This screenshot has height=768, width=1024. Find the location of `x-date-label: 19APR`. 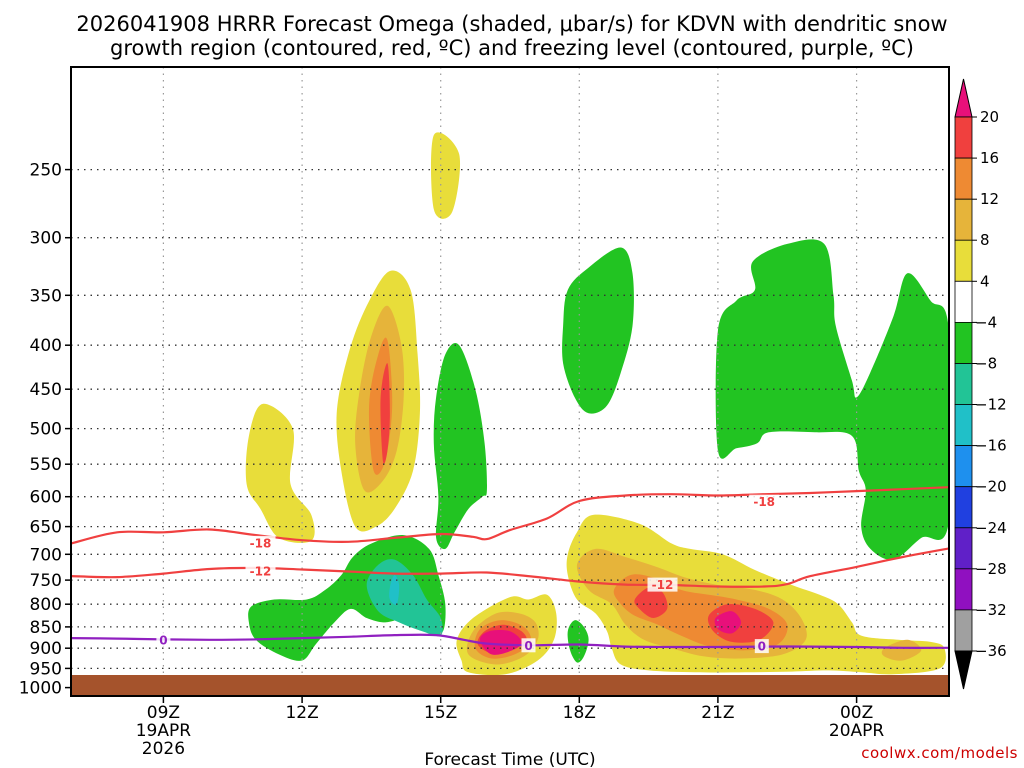

x-date-label: 19APR is located at coordinates (164, 731).